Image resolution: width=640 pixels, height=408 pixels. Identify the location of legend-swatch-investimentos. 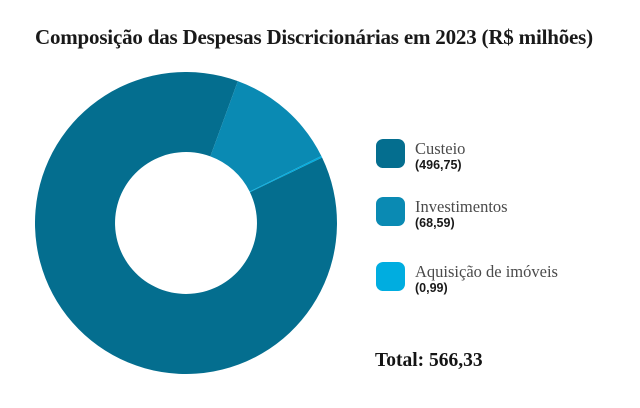
(390, 211).